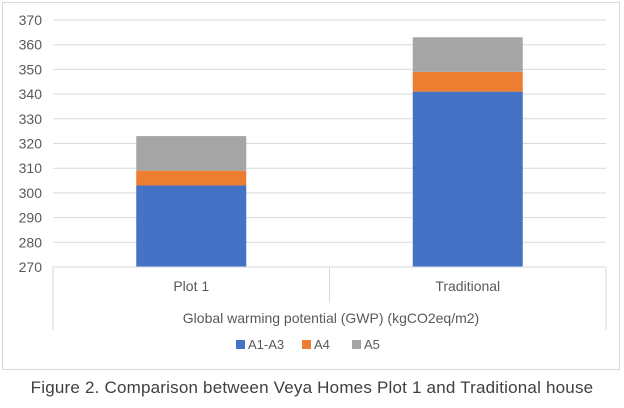 This screenshot has height=408, width=624. What do you see at coordinates (31, 242) in the screenshot?
I see `y-tick-label: 280` at bounding box center [31, 242].